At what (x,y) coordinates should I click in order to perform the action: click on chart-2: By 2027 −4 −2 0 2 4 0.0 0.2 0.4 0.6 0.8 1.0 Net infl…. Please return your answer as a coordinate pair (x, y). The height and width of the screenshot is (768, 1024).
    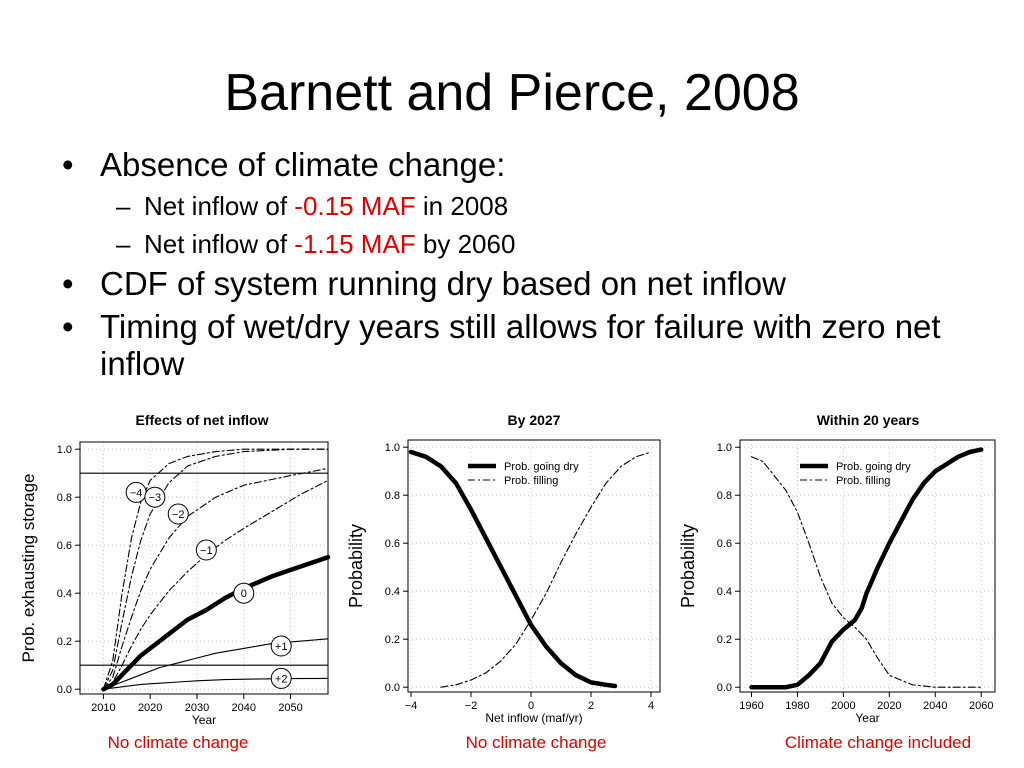
    Looking at the image, I should click on (503, 568).